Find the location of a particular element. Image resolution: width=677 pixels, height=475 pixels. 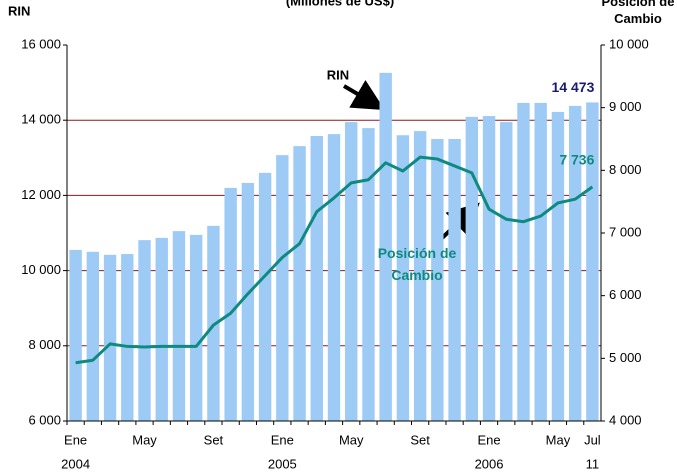

y2-tick-label: 9 000 is located at coordinates (625, 106).